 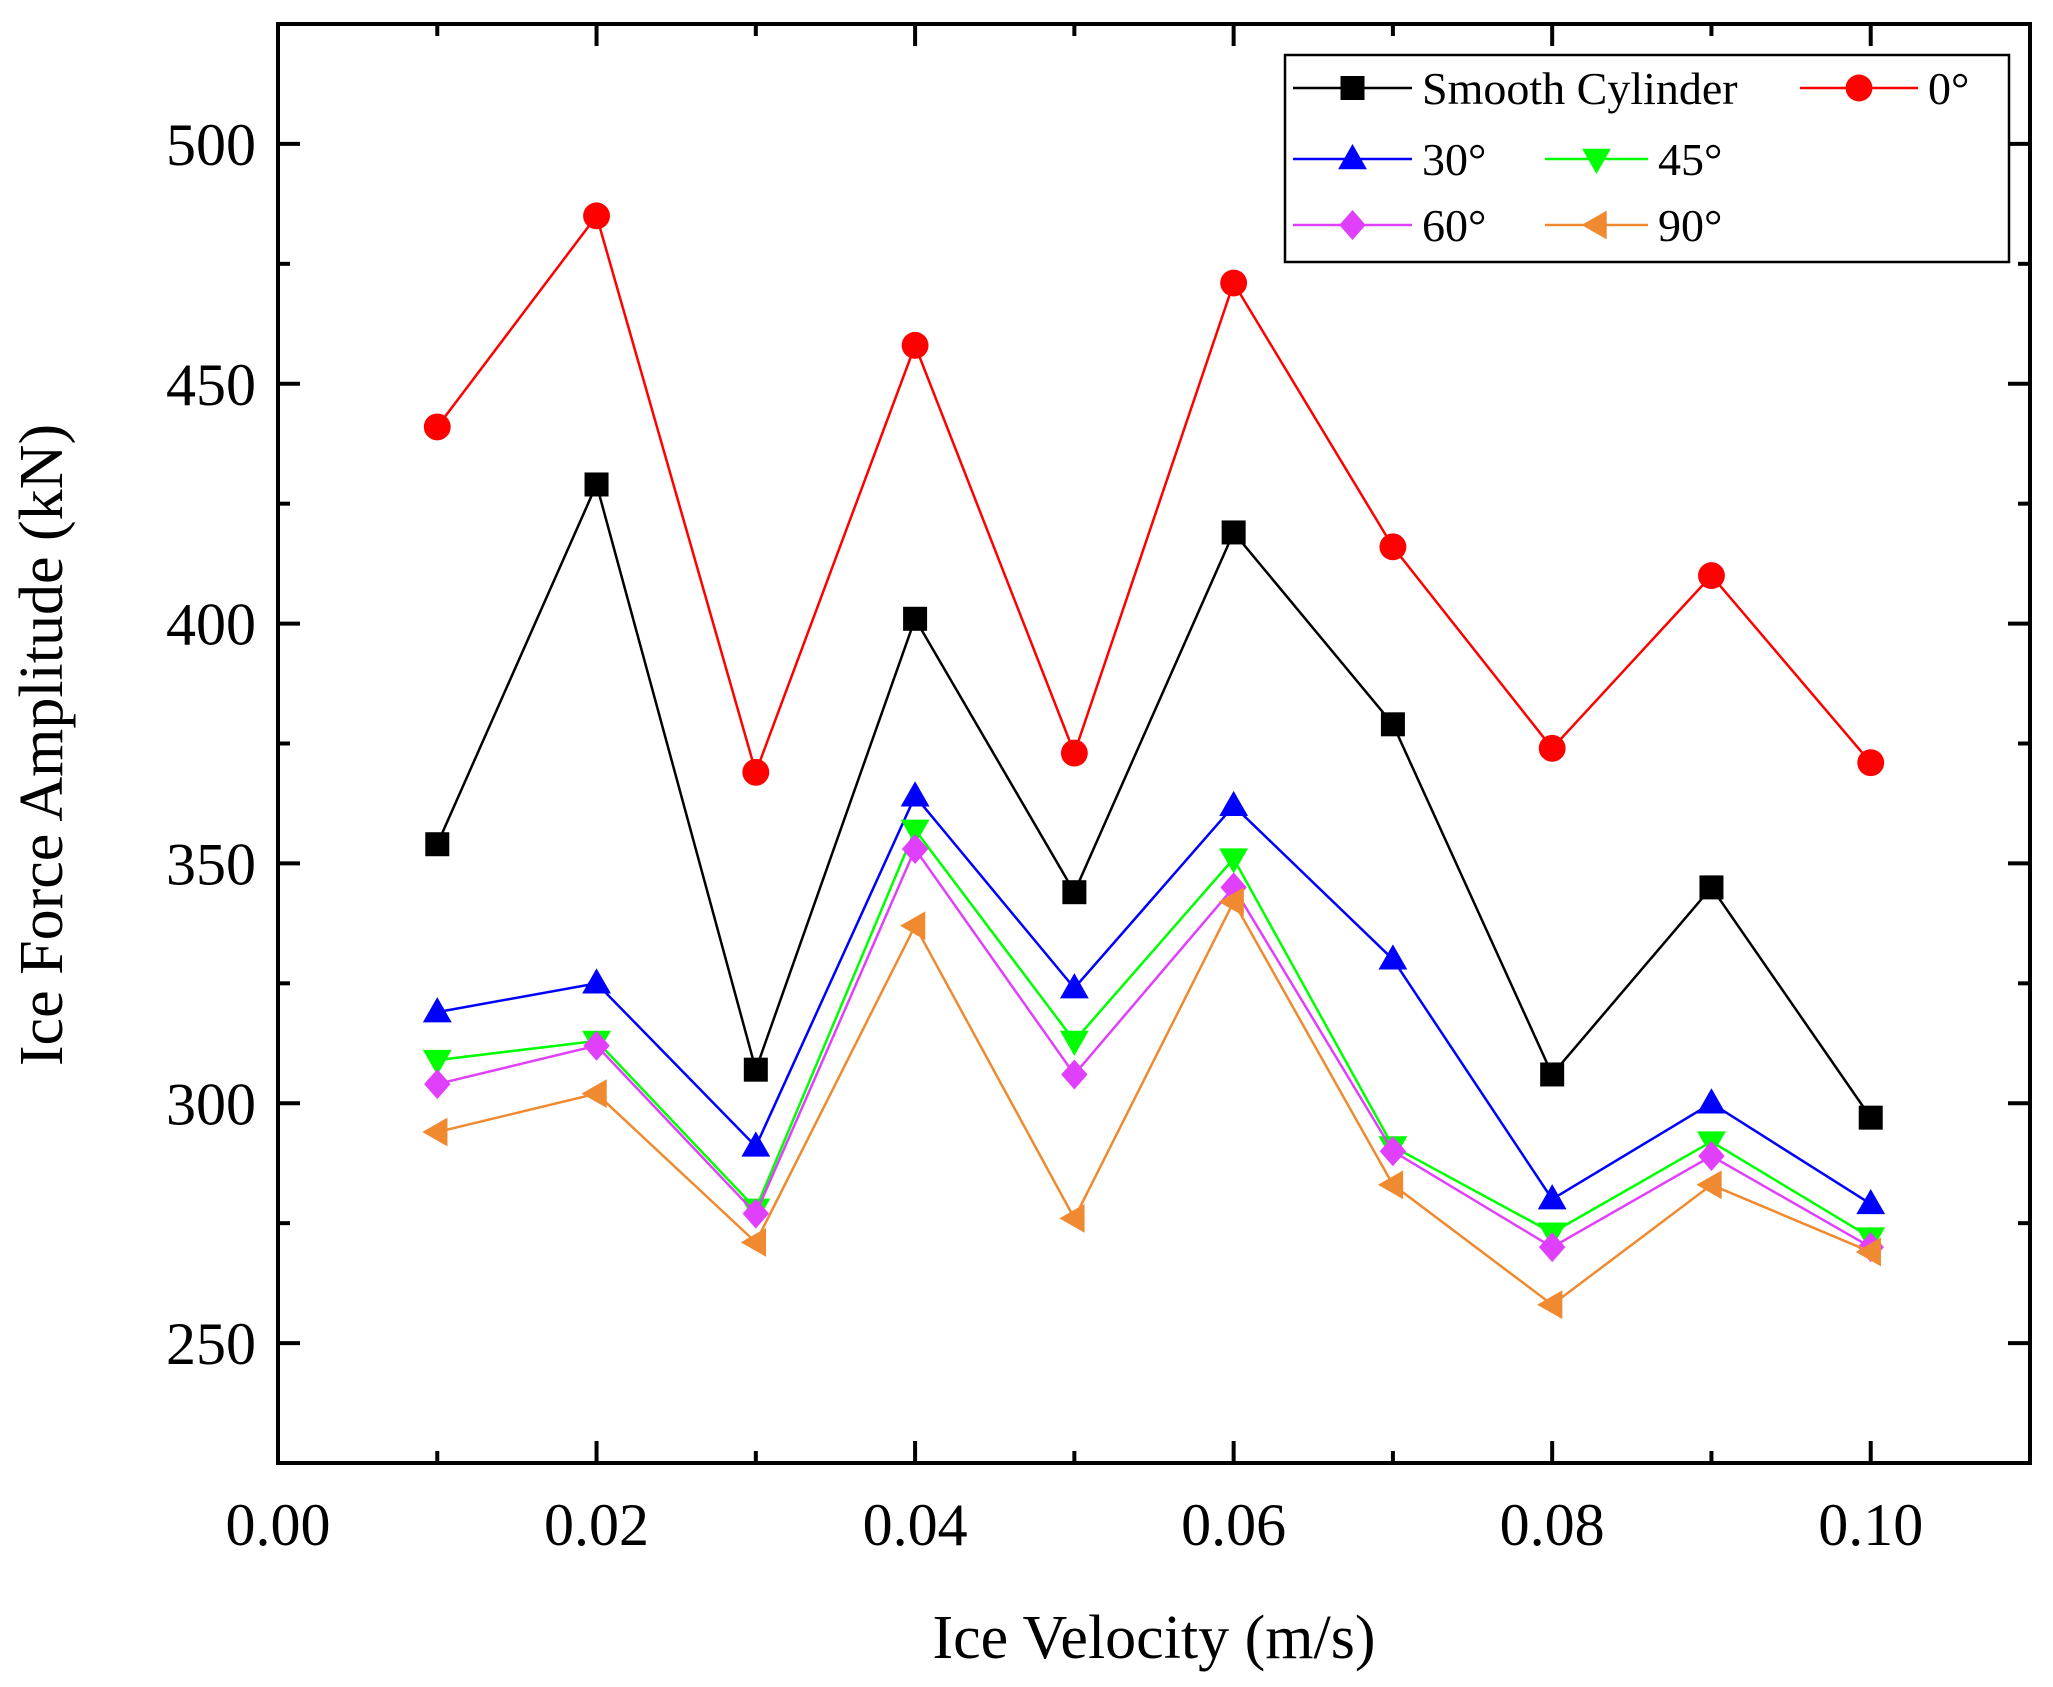 What do you see at coordinates (211, 1104) in the screenshot?
I see `y-tick-label: 300` at bounding box center [211, 1104].